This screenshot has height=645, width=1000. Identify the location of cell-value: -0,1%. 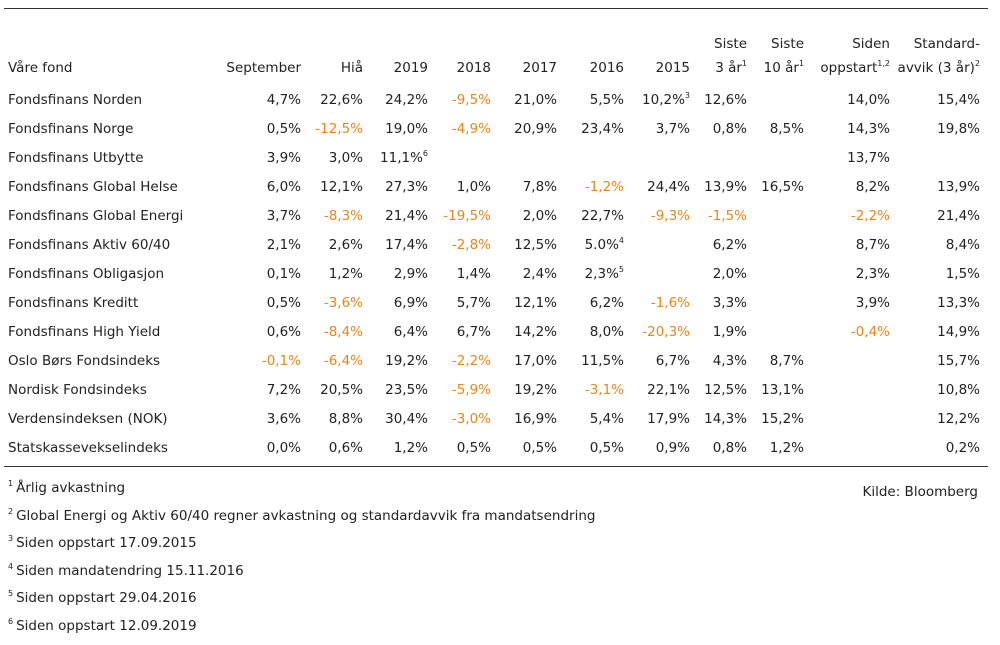
(281, 361).